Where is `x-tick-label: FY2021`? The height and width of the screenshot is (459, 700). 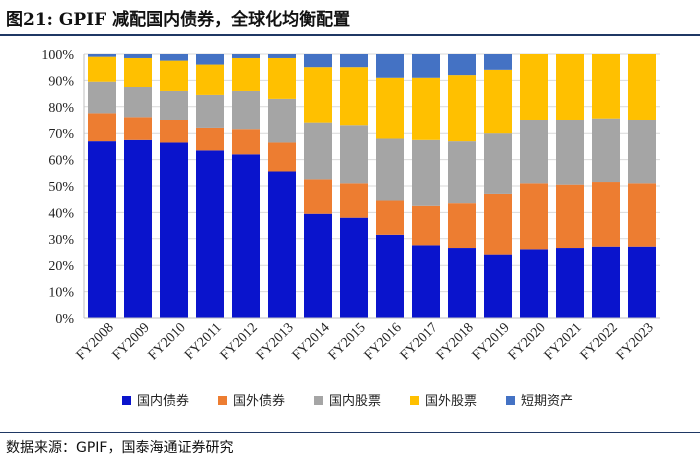
x-tick-label: FY2021 is located at coordinates (563, 341).